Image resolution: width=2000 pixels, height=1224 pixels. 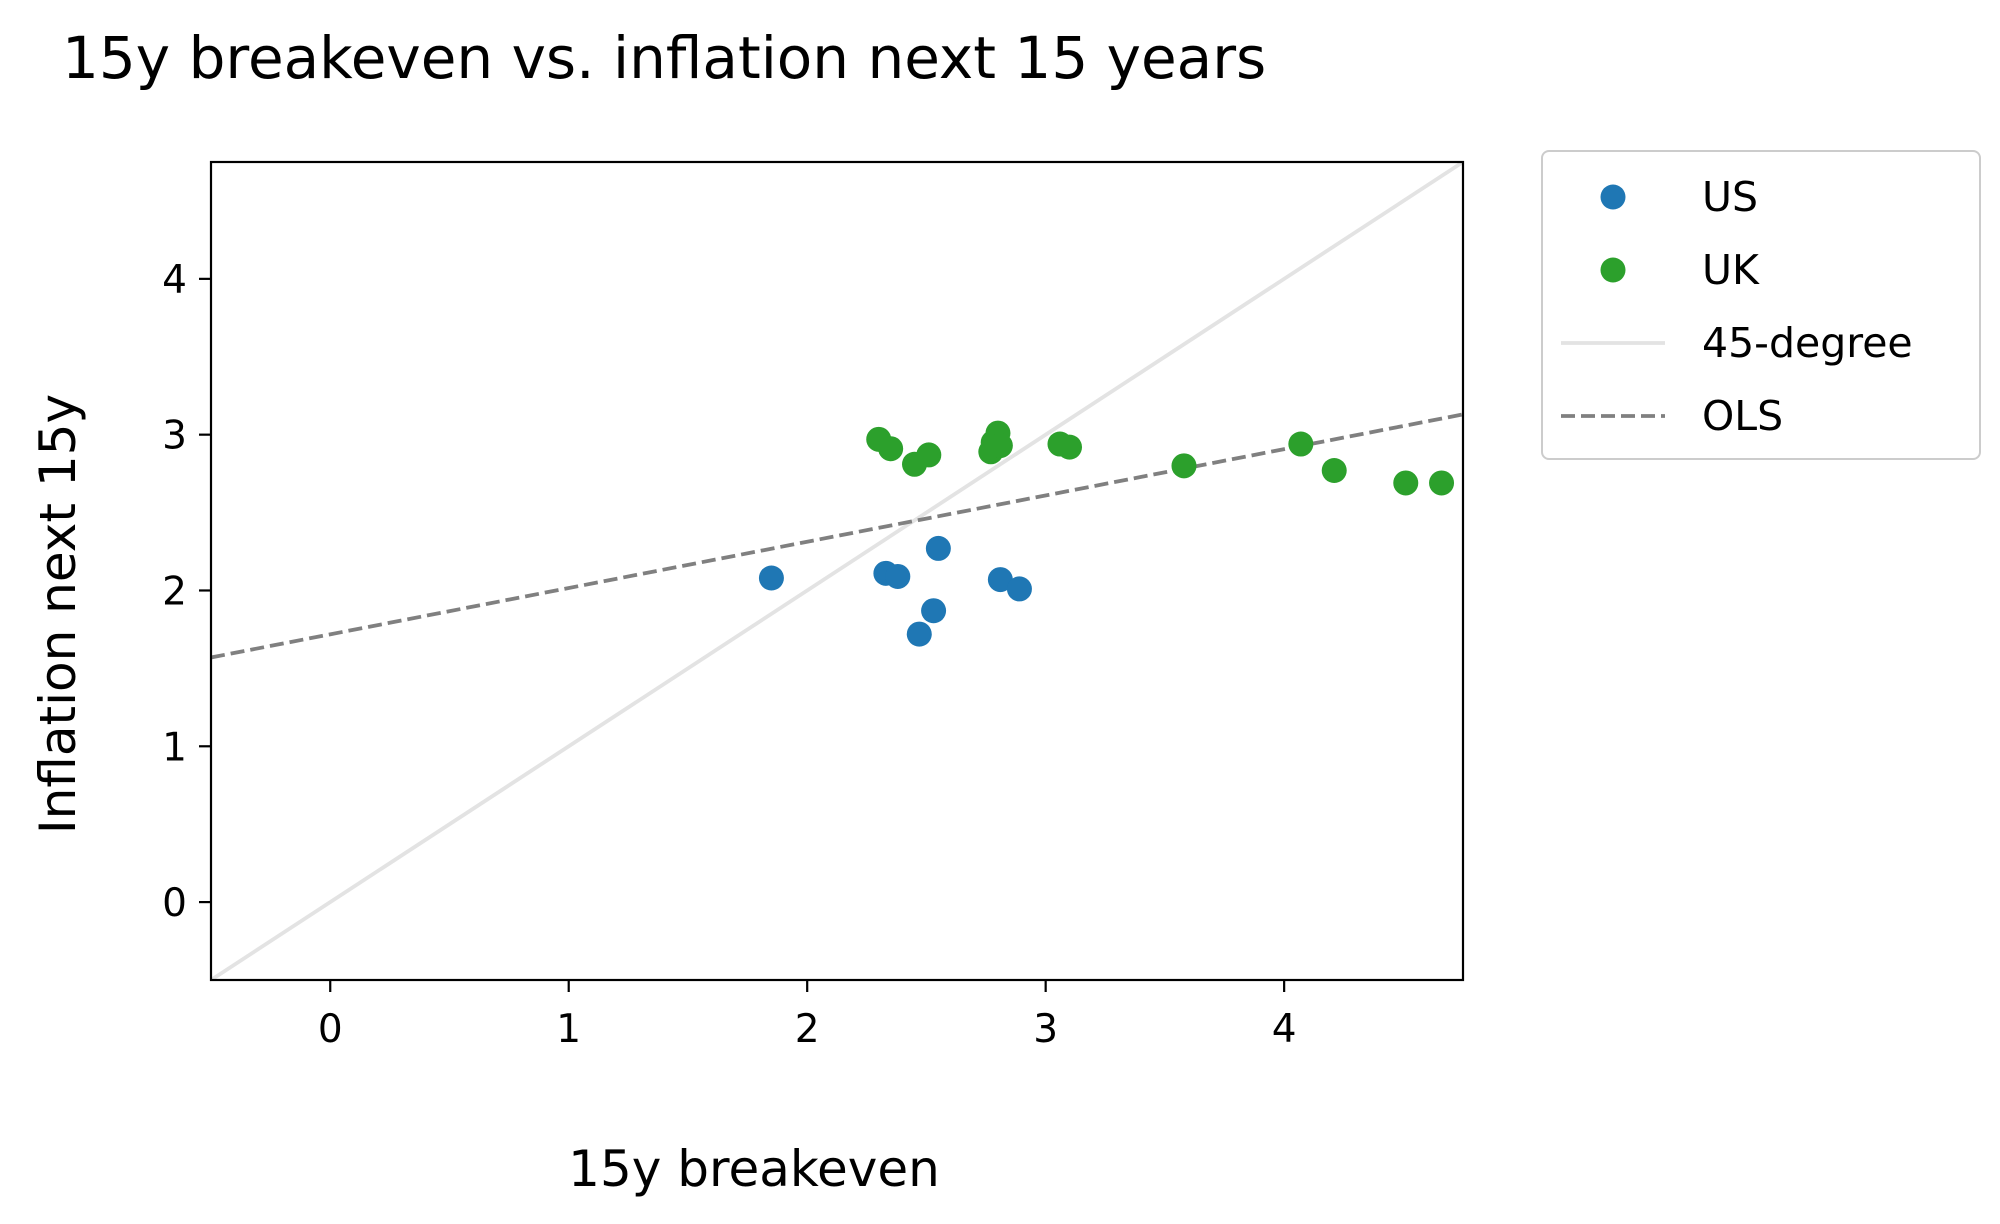 What do you see at coordinates (1730, 197) in the screenshot?
I see `legend-label: US` at bounding box center [1730, 197].